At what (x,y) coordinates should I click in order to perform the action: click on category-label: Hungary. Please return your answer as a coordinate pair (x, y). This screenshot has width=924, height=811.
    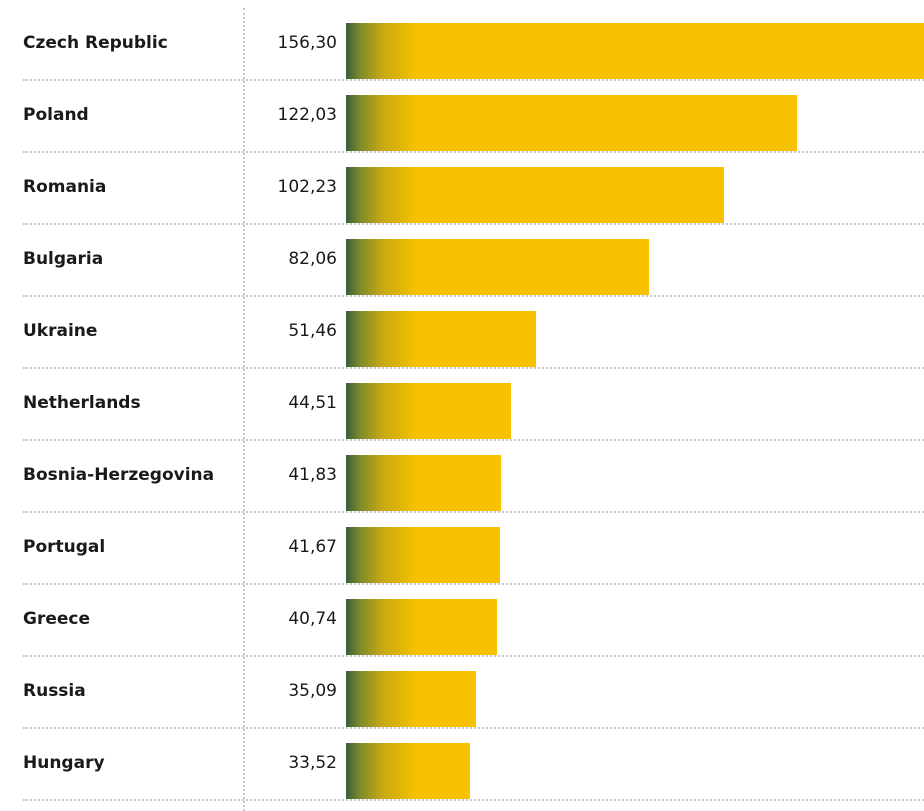
    Looking at the image, I should click on (64, 763).